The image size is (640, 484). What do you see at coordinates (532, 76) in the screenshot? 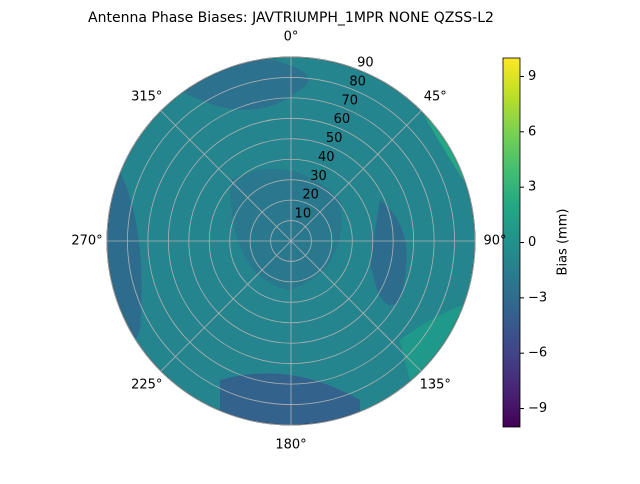
I see `colorbar-tick-label: 9` at bounding box center [532, 76].